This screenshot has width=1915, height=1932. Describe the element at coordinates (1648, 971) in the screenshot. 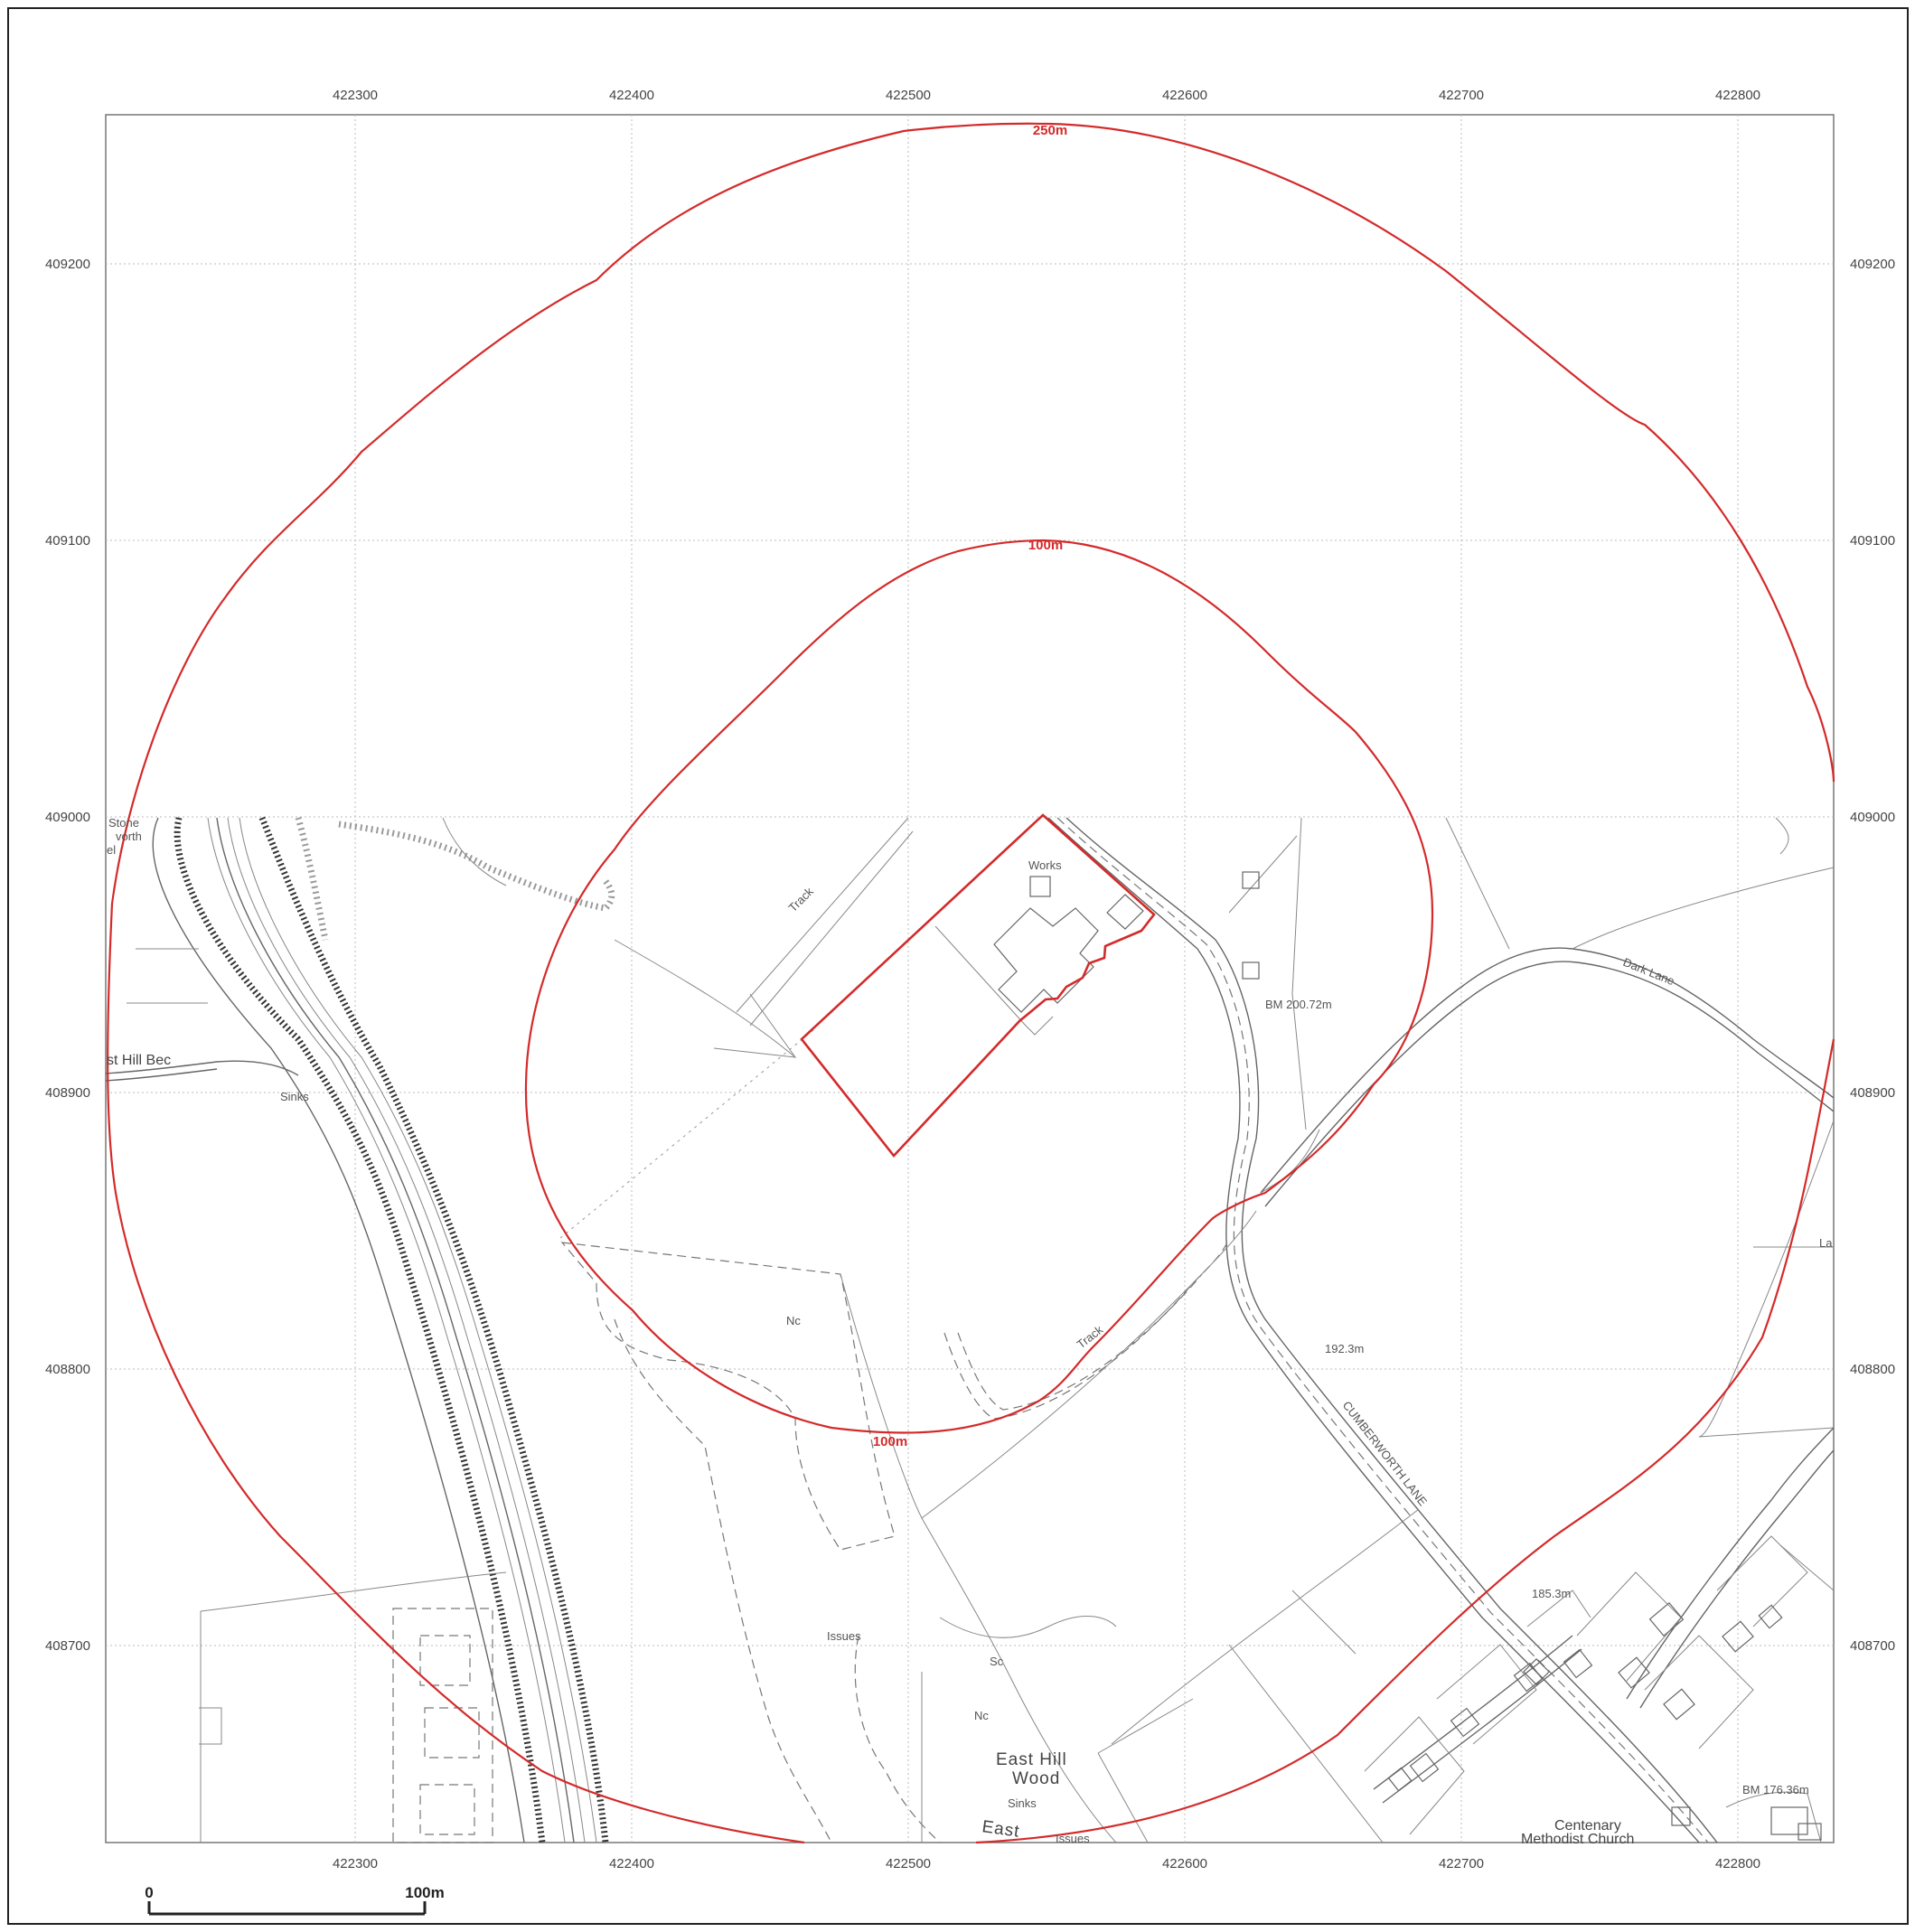

I see `dark-lane-label: Dark Lane` at that location.